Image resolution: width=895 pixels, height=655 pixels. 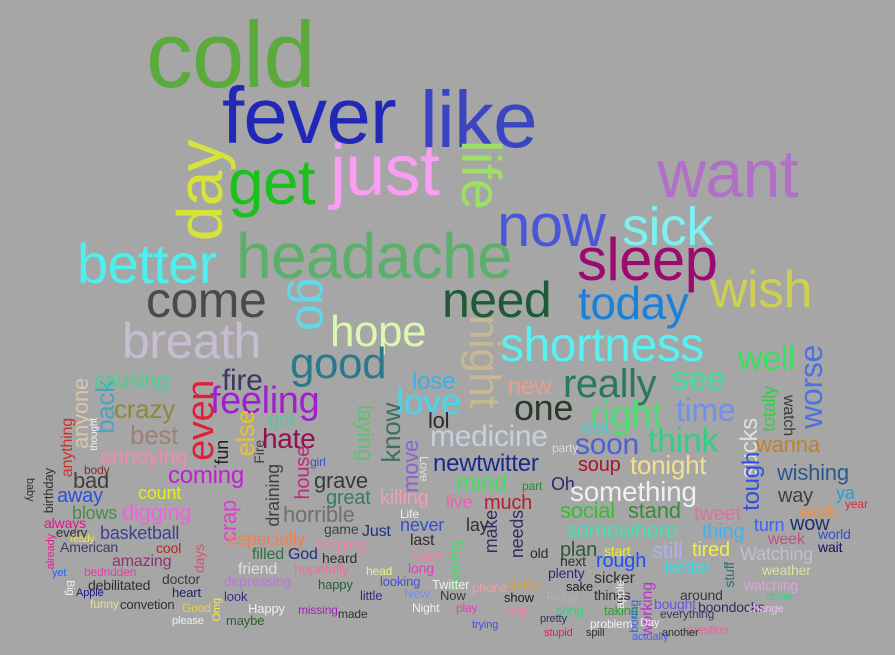 I want to click on word: everything, so click(x=687, y=614).